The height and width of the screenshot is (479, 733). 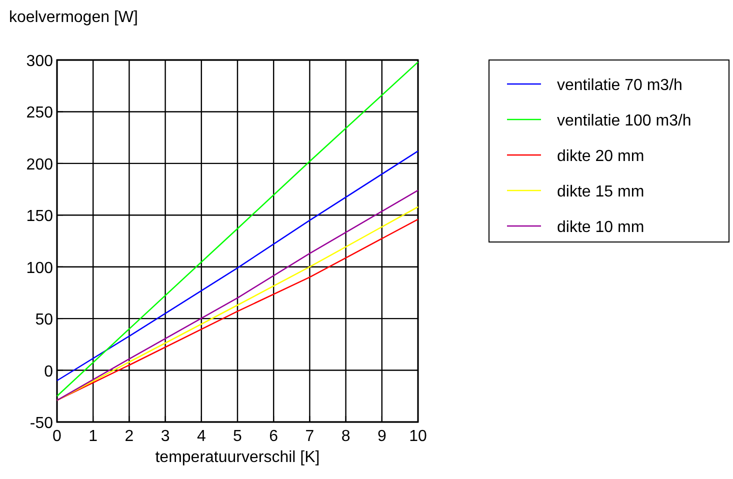 I want to click on y-tick-label: -50, so click(x=42, y=423).